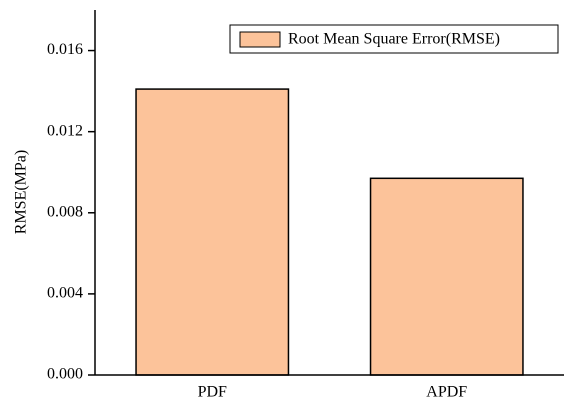 This screenshot has height=404, width=566. Describe the element at coordinates (65, 130) in the screenshot. I see `y-tick-label: 0.012` at that location.